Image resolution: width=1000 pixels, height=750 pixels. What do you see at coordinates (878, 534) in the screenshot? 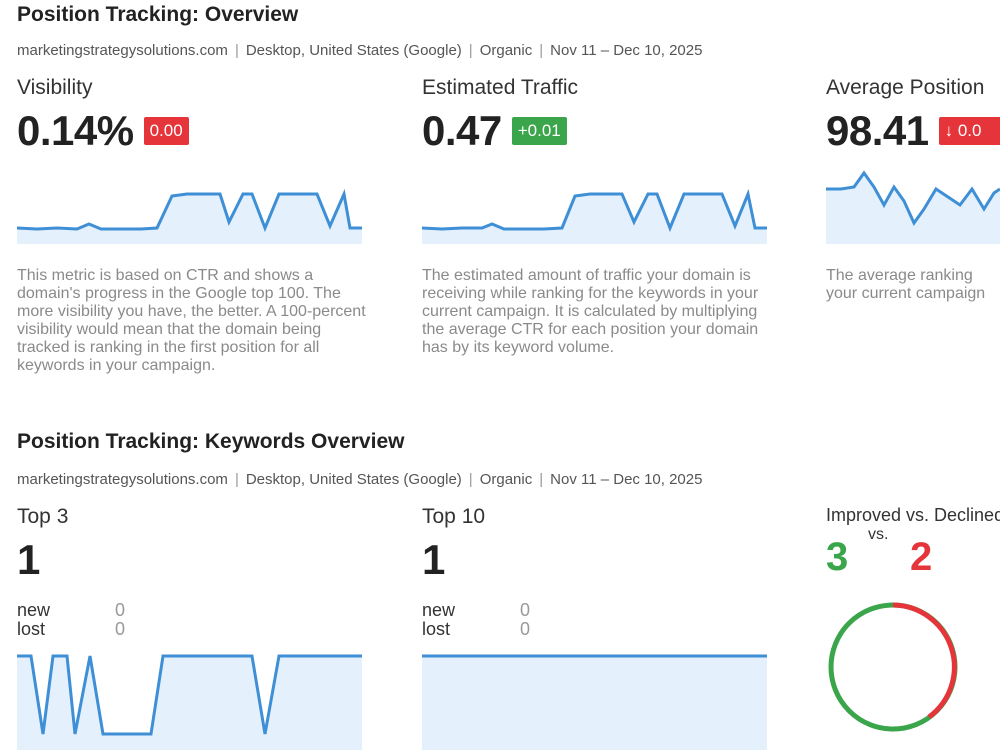
I see `vs-label: vs.` at bounding box center [878, 534].